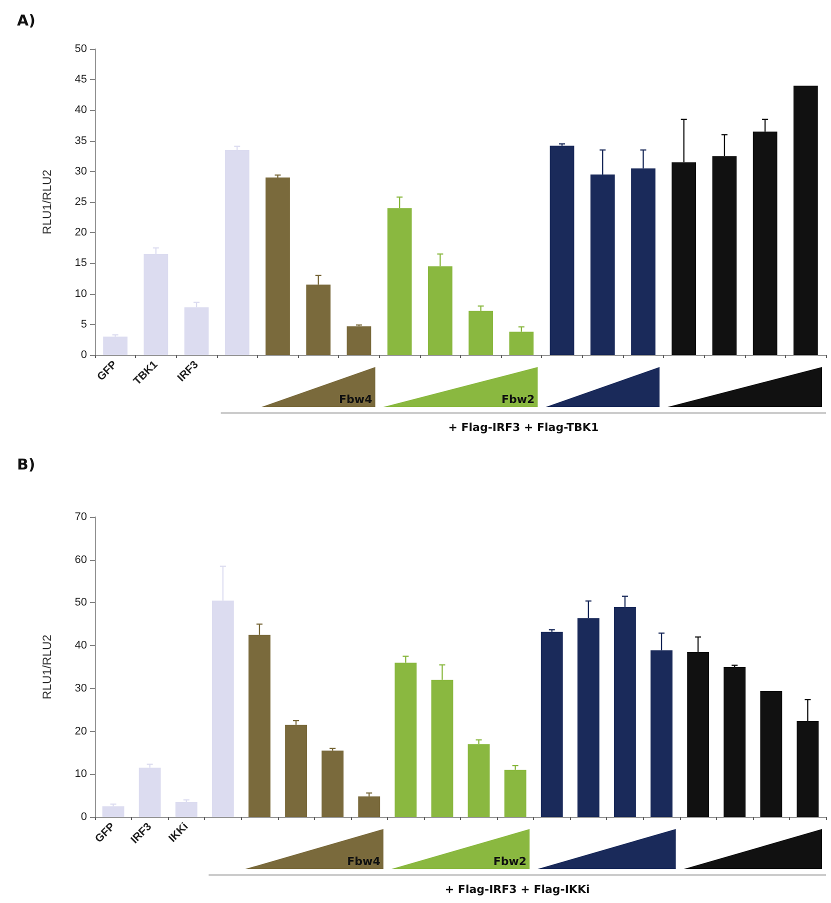 The height and width of the screenshot is (903, 831). I want to click on y-tick-label: 25, so click(80, 202).